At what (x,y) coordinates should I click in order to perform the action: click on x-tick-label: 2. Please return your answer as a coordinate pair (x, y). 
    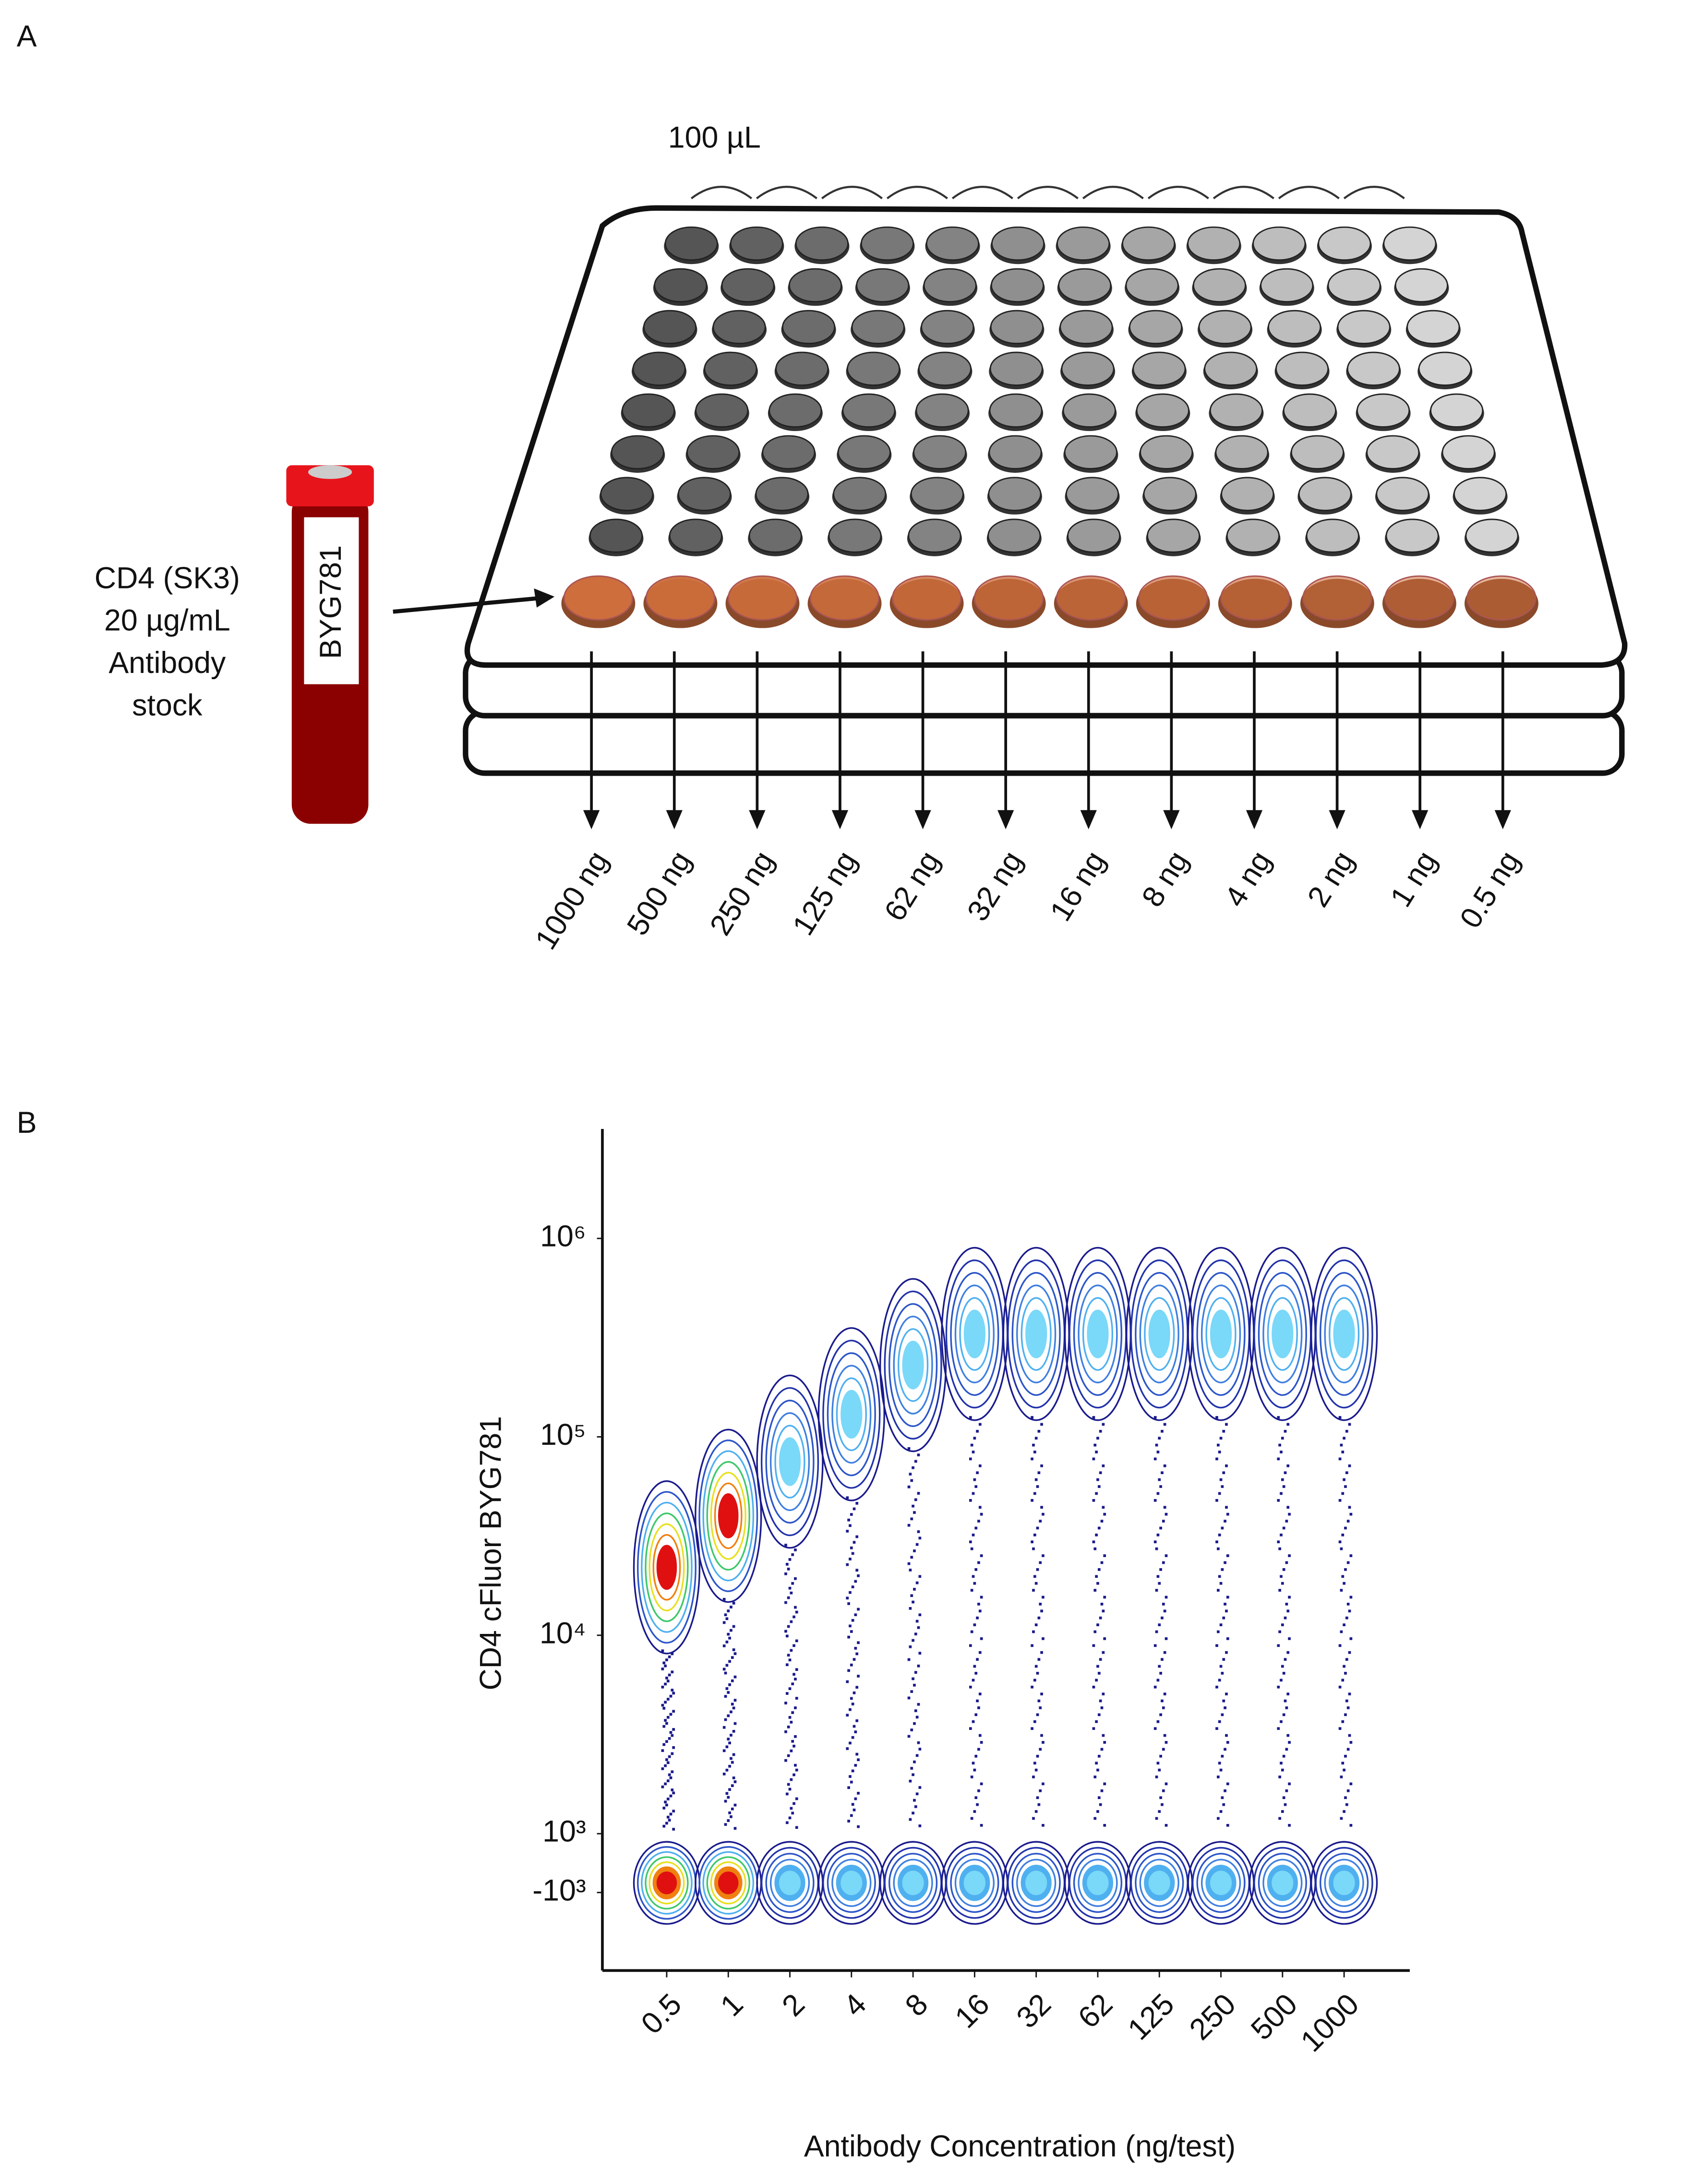
    Looking at the image, I should click on (793, 2005).